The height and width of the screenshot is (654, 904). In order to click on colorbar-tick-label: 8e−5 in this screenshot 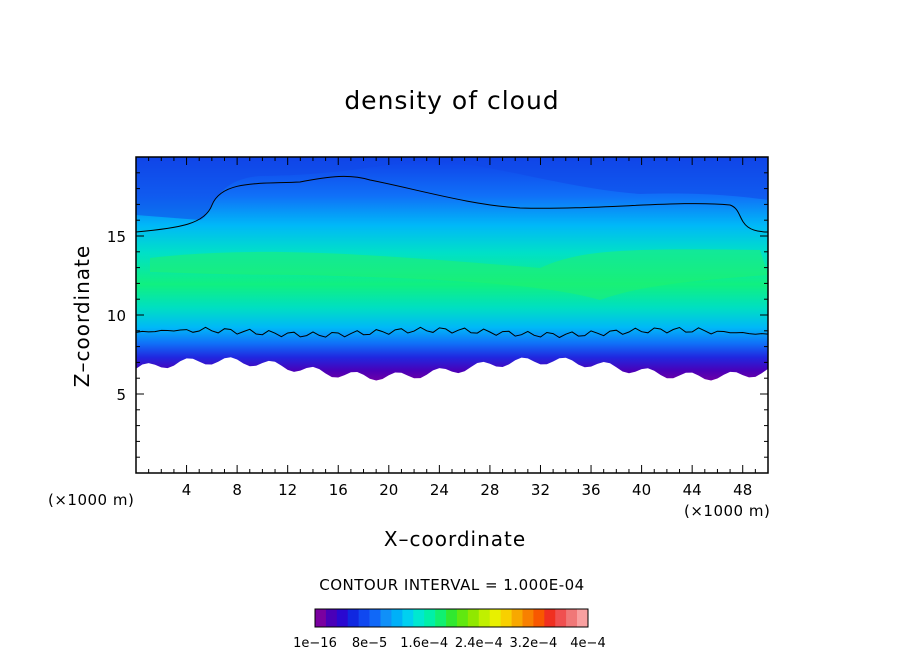, I will do `click(369, 643)`.